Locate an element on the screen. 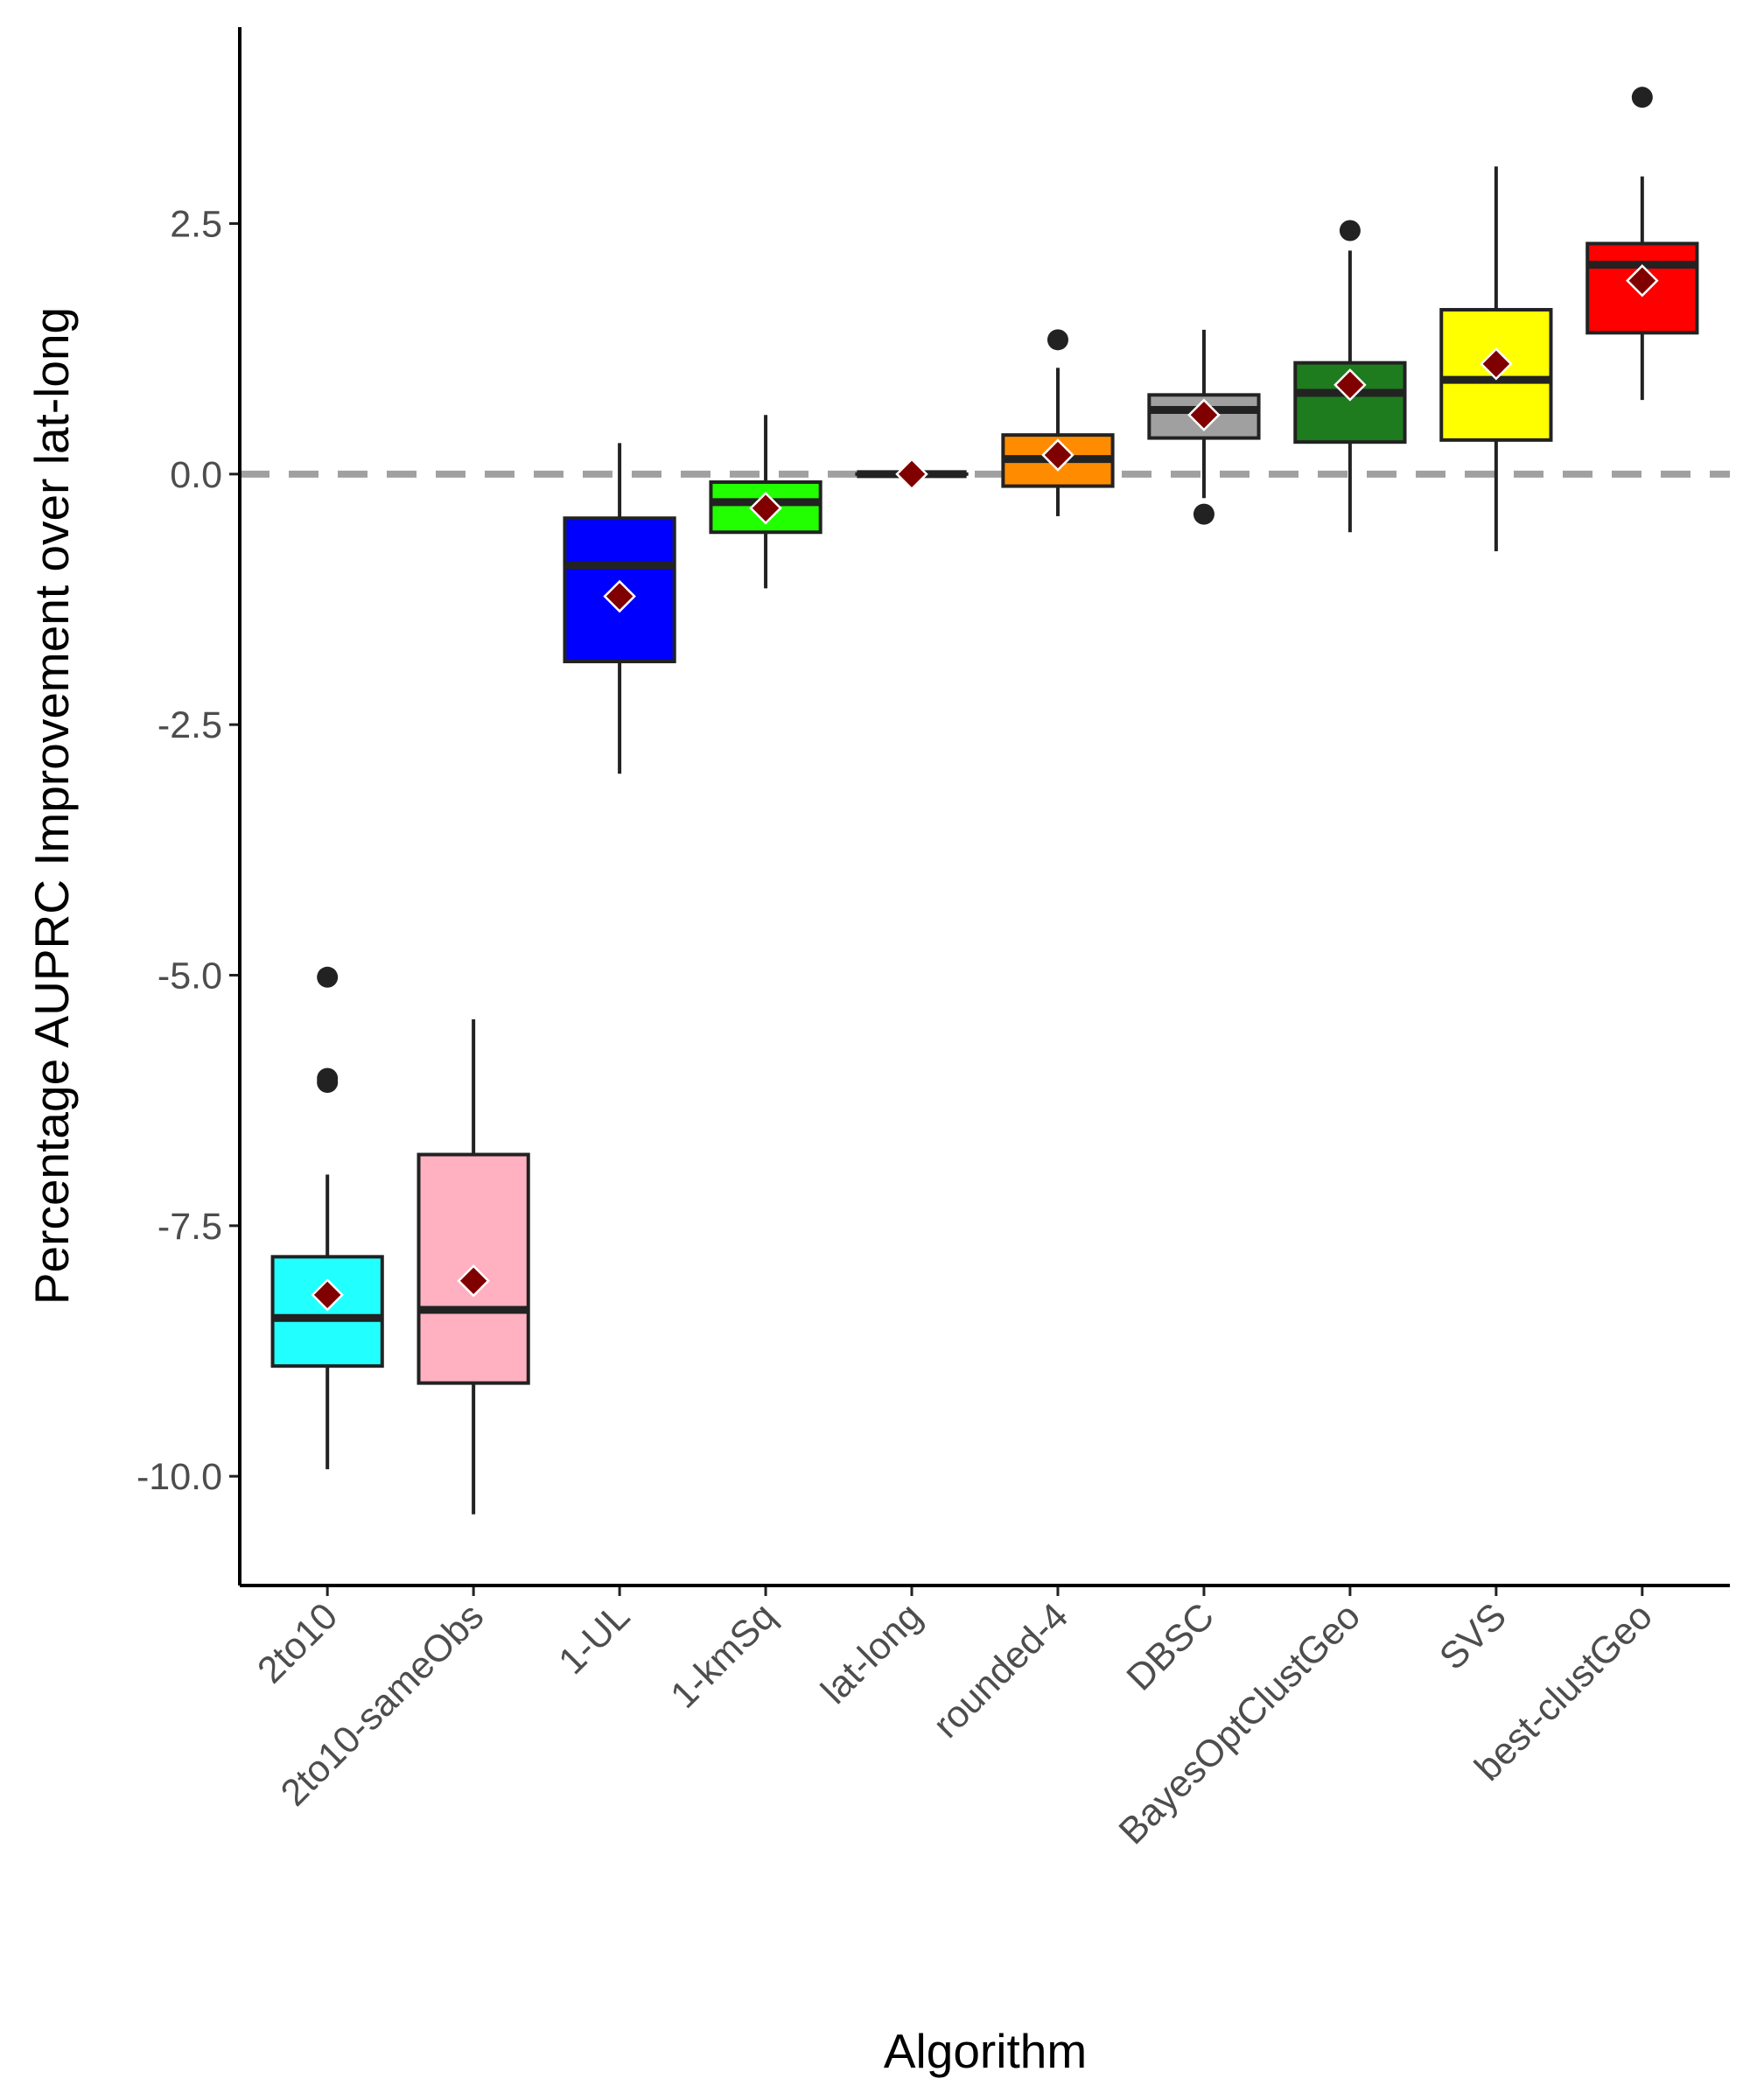 The image size is (1750, 2100). y-tick-label: 2.5 is located at coordinates (196, 224).